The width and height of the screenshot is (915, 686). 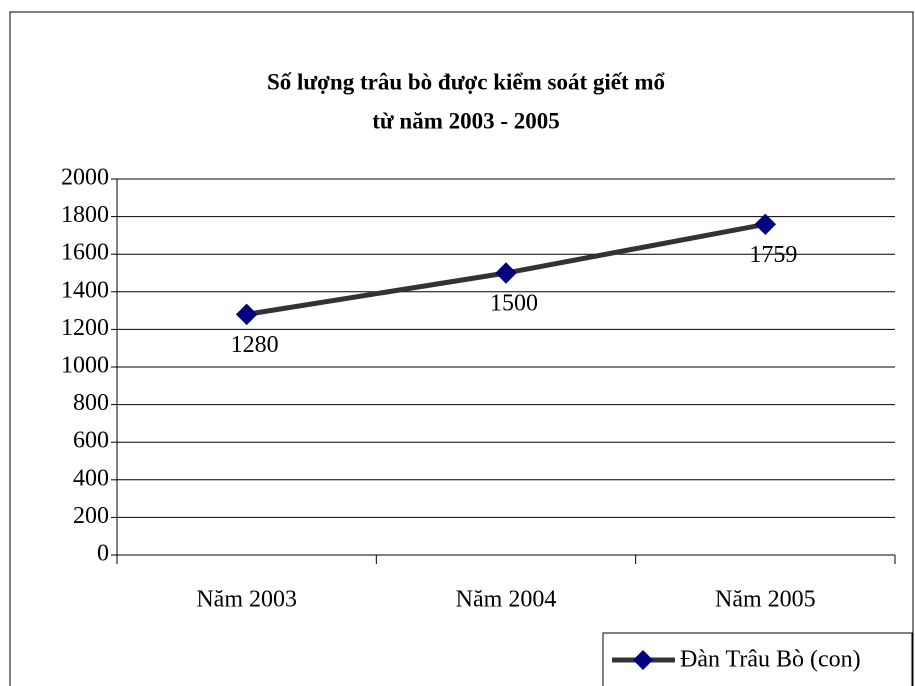 I want to click on y-tick-label: 800, so click(x=91, y=403).